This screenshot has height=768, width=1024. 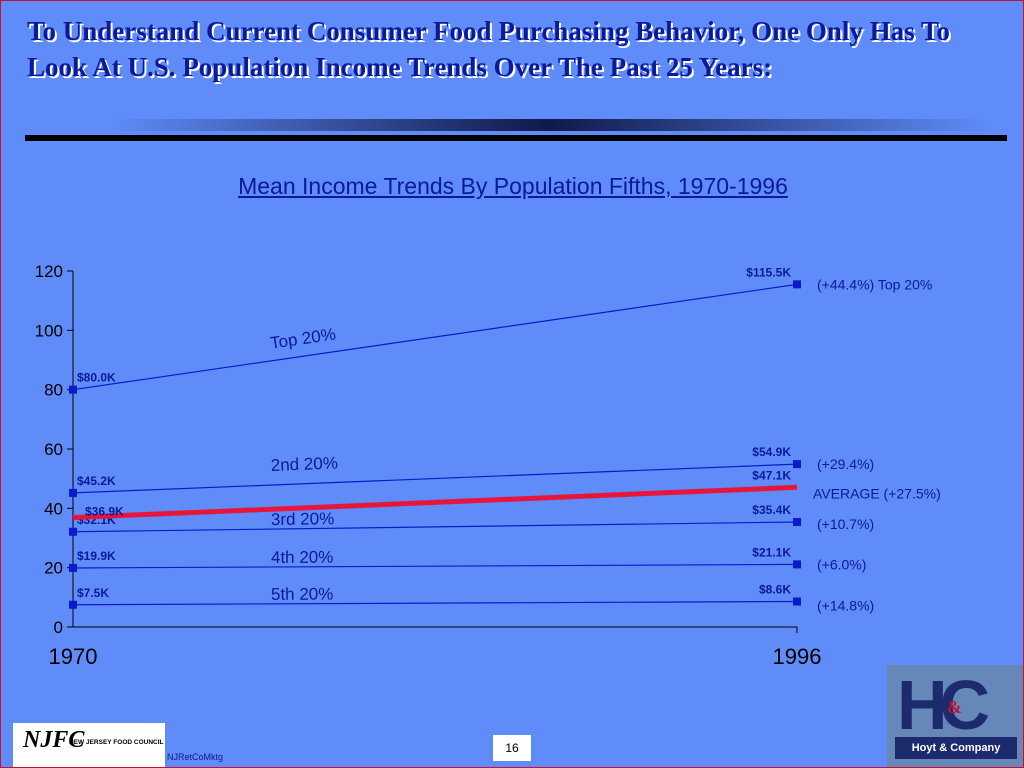 What do you see at coordinates (73, 656) in the screenshot?
I see `x-tick-label: 1970` at bounding box center [73, 656].